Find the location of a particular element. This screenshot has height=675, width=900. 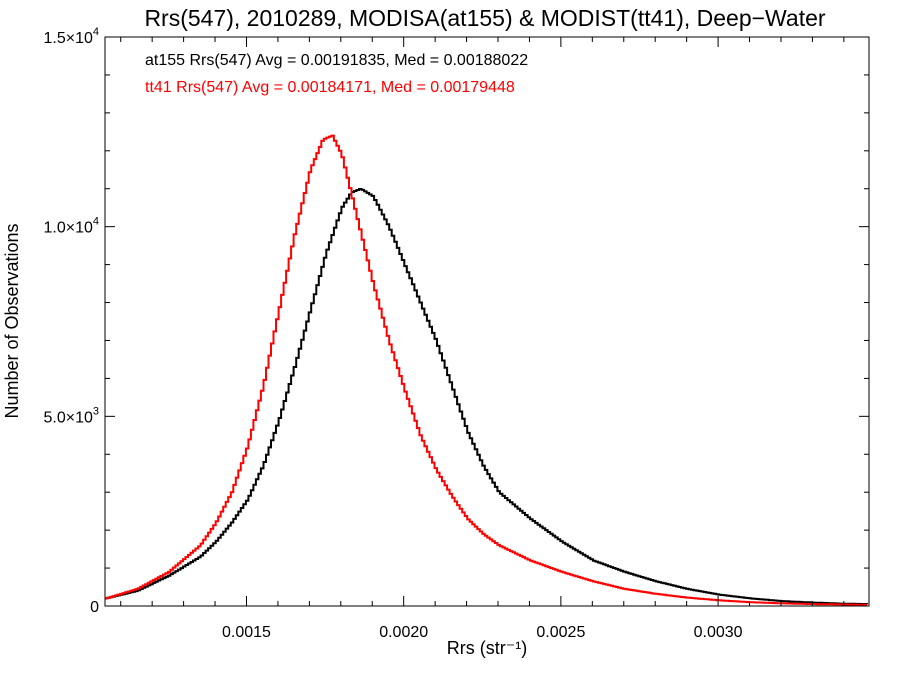

y-tick-label: 0 is located at coordinates (94, 607).